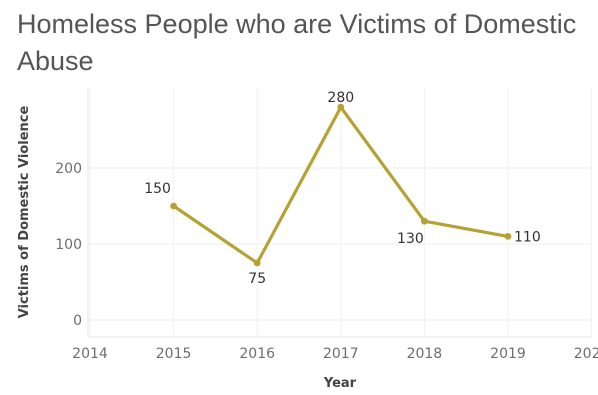 This screenshot has width=598, height=395. I want to click on x-tick-label: 2019, so click(508, 354).